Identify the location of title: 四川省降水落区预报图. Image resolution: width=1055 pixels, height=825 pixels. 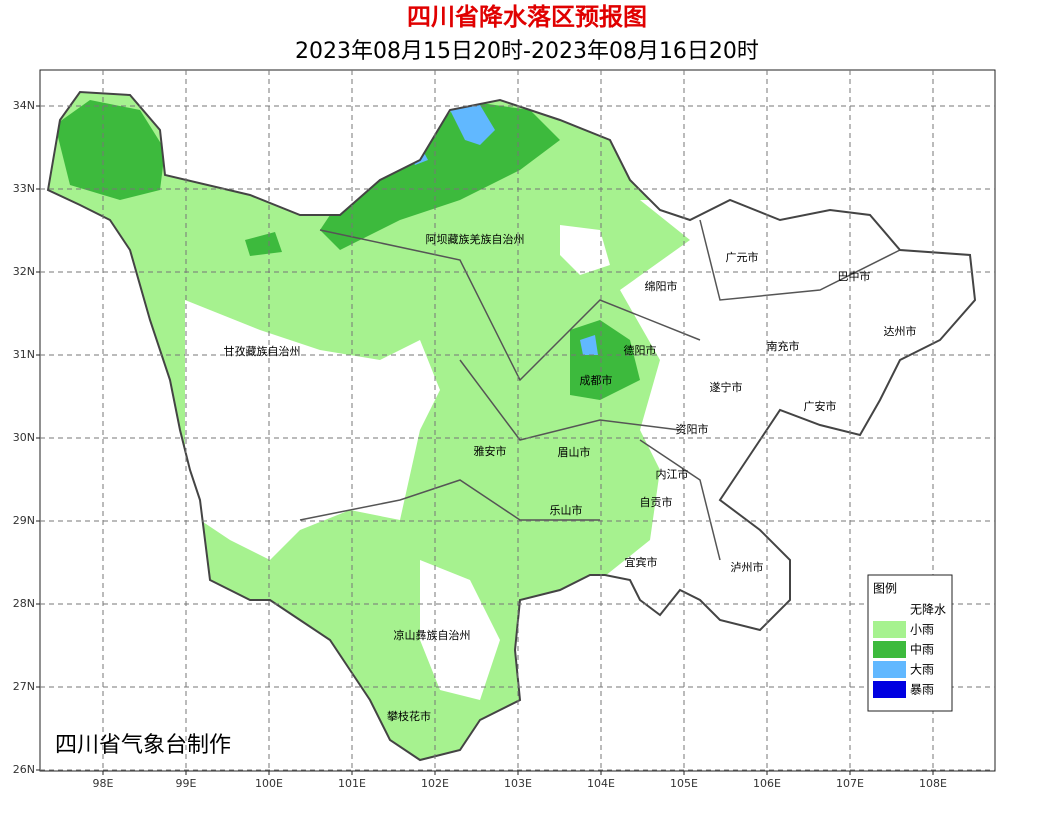
(527, 17).